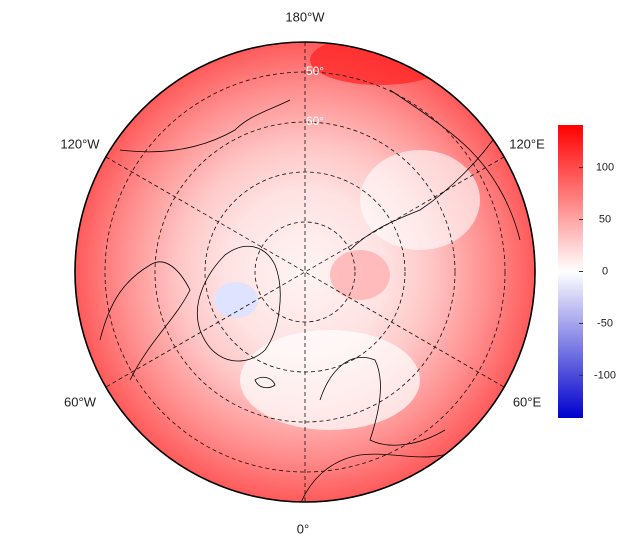 The height and width of the screenshot is (552, 625). Describe the element at coordinates (605, 375) in the screenshot. I see `colorbar-tick-label: -100` at that location.